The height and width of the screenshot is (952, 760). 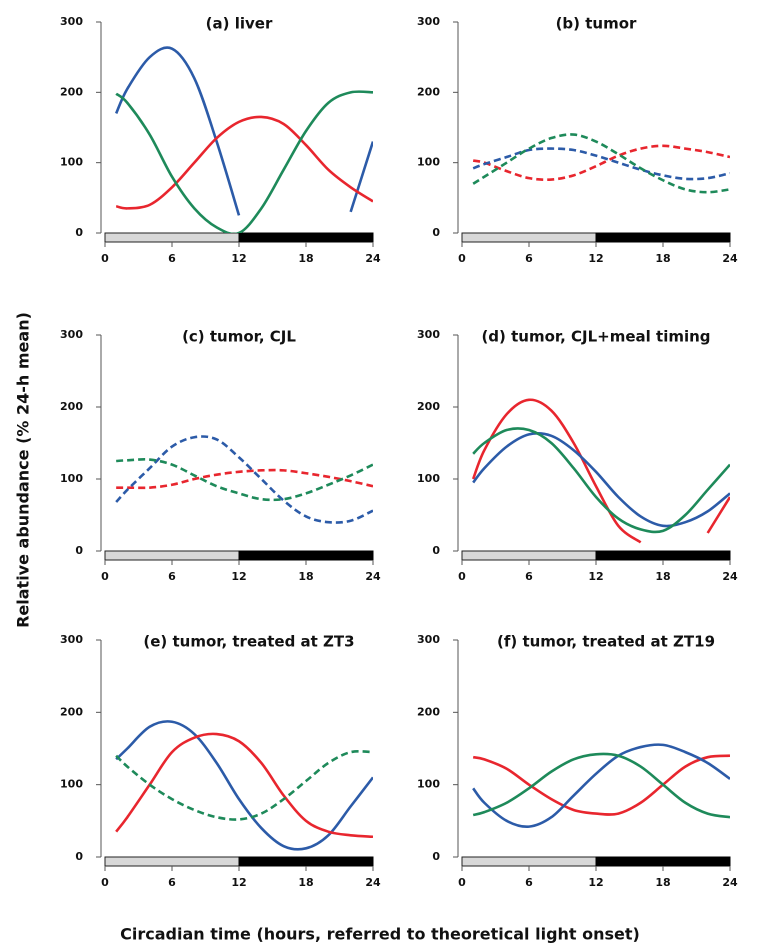 I want to click on panel-title: (a) liver, so click(x=239, y=24).